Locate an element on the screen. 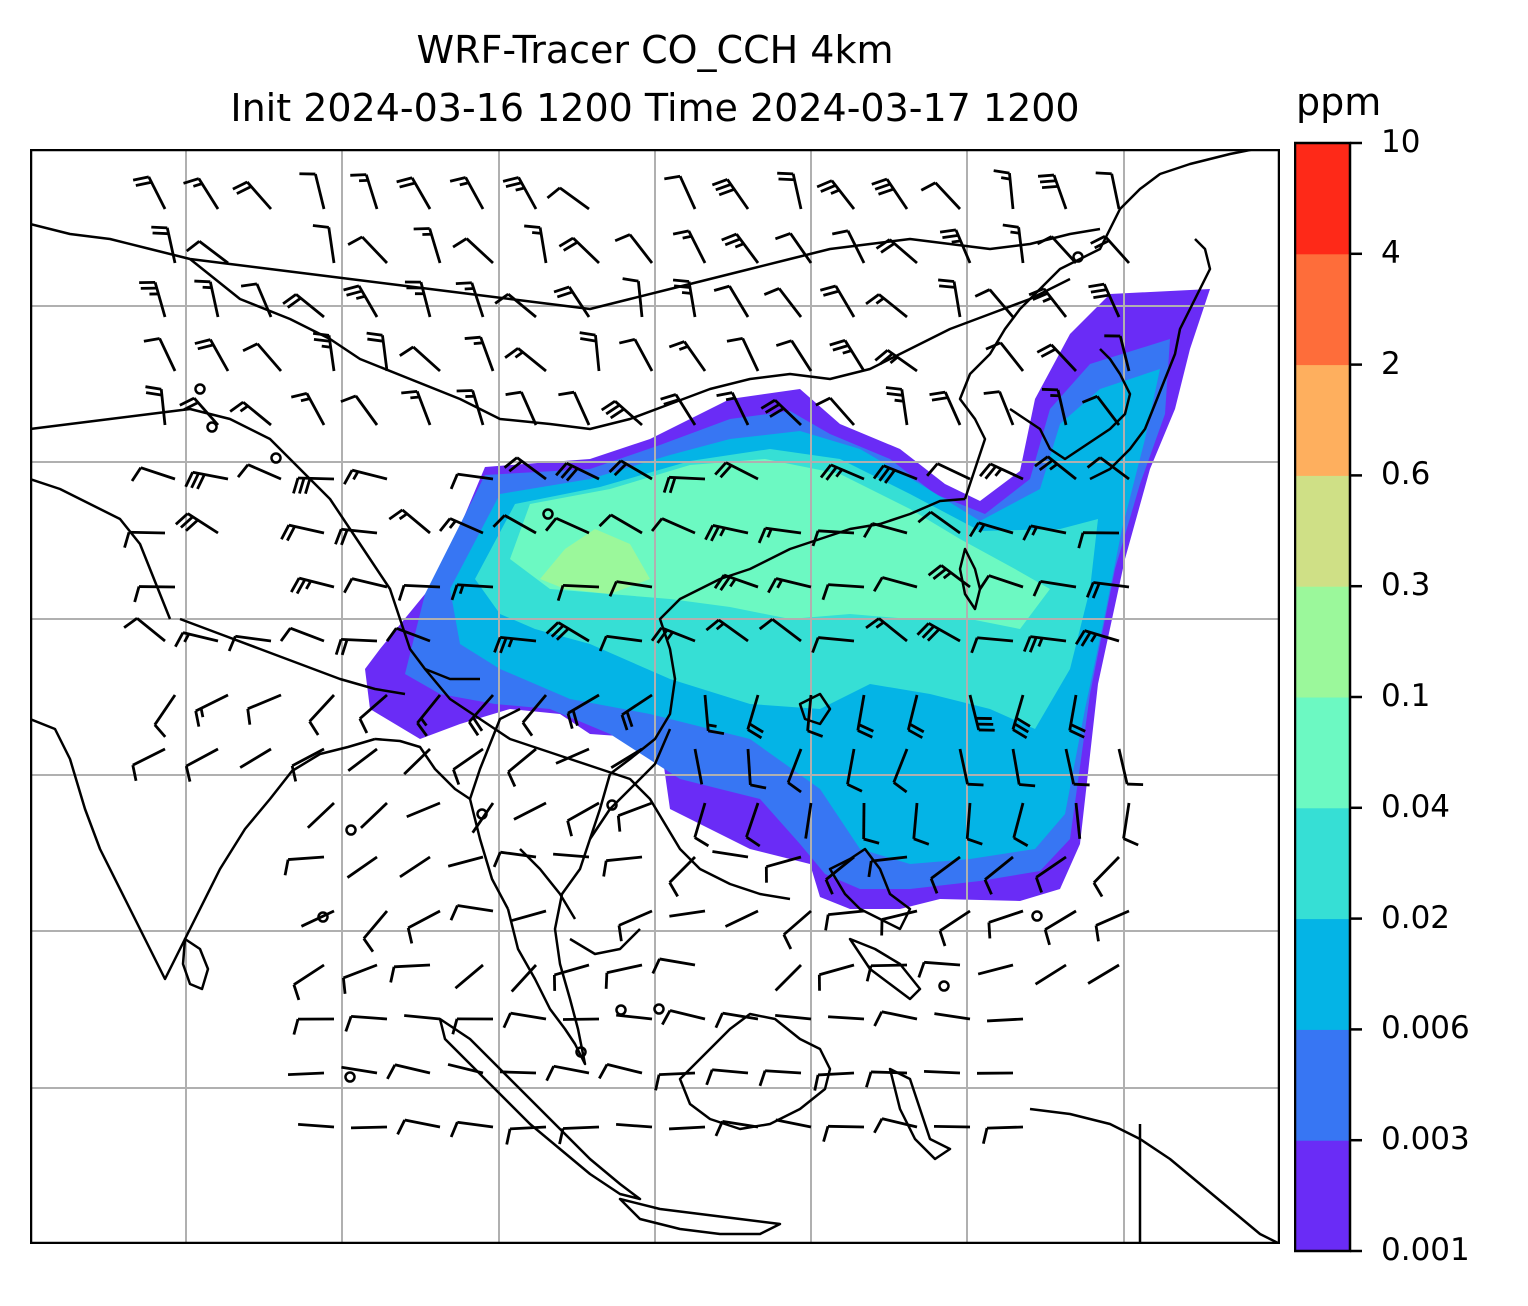 This screenshot has width=1528, height=1306. coast-korea is located at coordinates (1070, 404).